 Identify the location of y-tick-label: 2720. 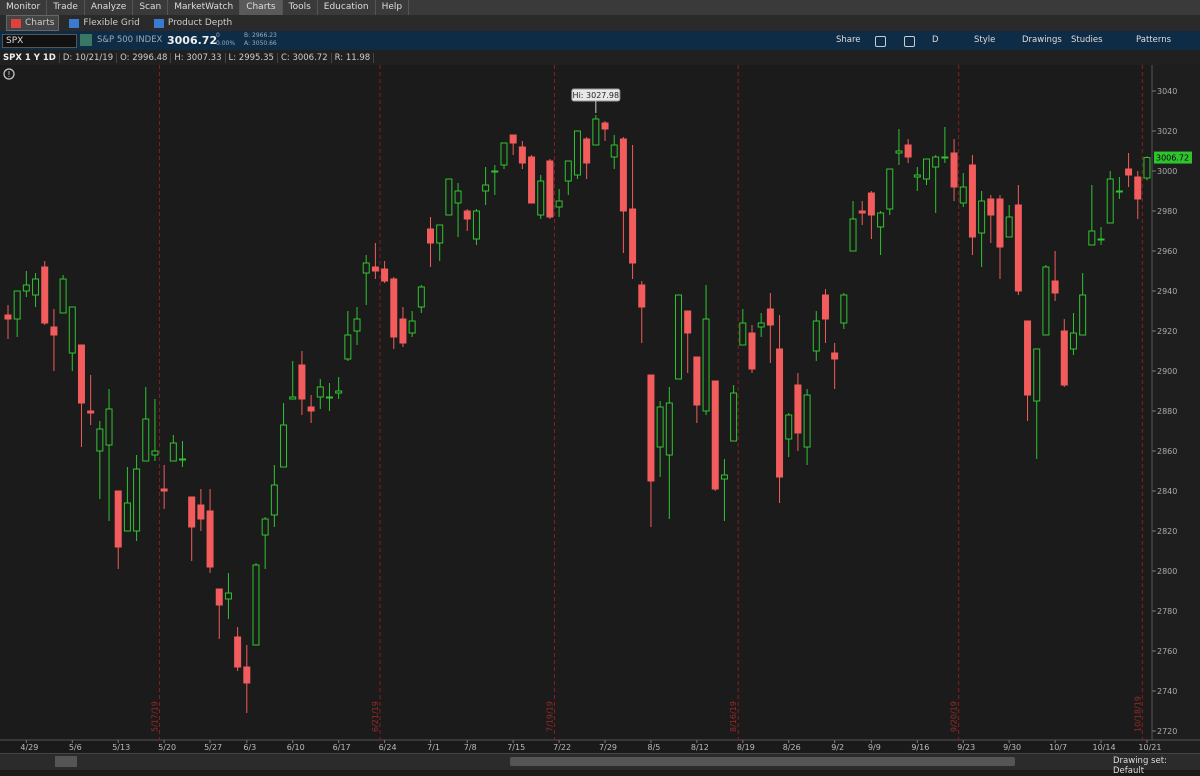
(1167, 731).